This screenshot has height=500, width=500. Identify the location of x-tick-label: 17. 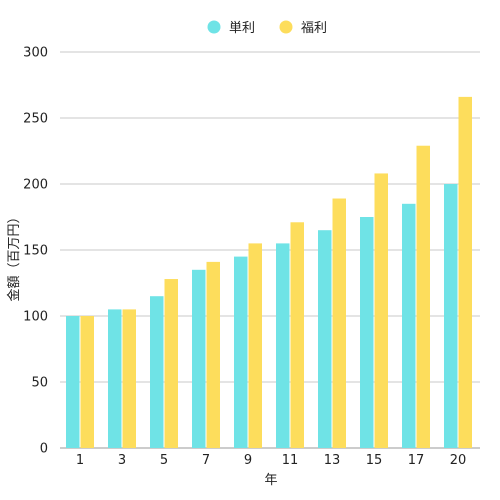
(416, 460).